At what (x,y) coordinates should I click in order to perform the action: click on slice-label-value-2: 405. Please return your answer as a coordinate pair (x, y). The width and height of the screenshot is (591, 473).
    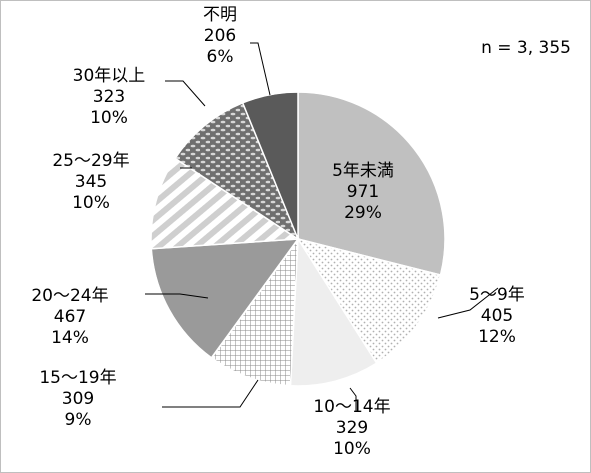
    Looking at the image, I should click on (497, 316).